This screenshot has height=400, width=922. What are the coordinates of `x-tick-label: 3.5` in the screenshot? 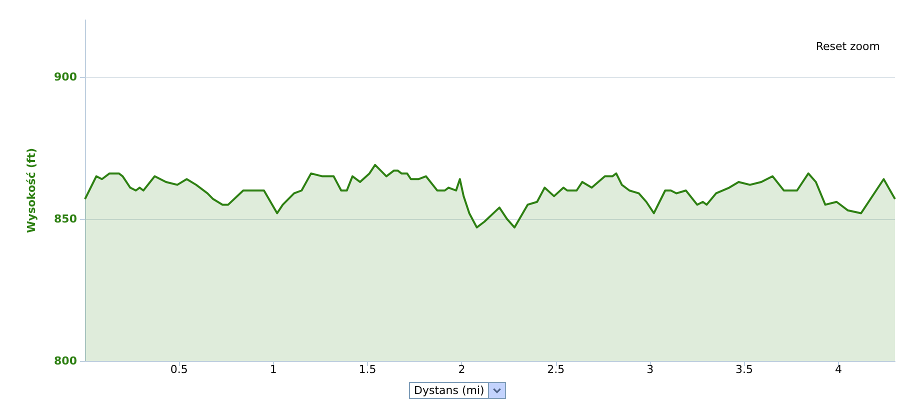 It's located at (745, 369).